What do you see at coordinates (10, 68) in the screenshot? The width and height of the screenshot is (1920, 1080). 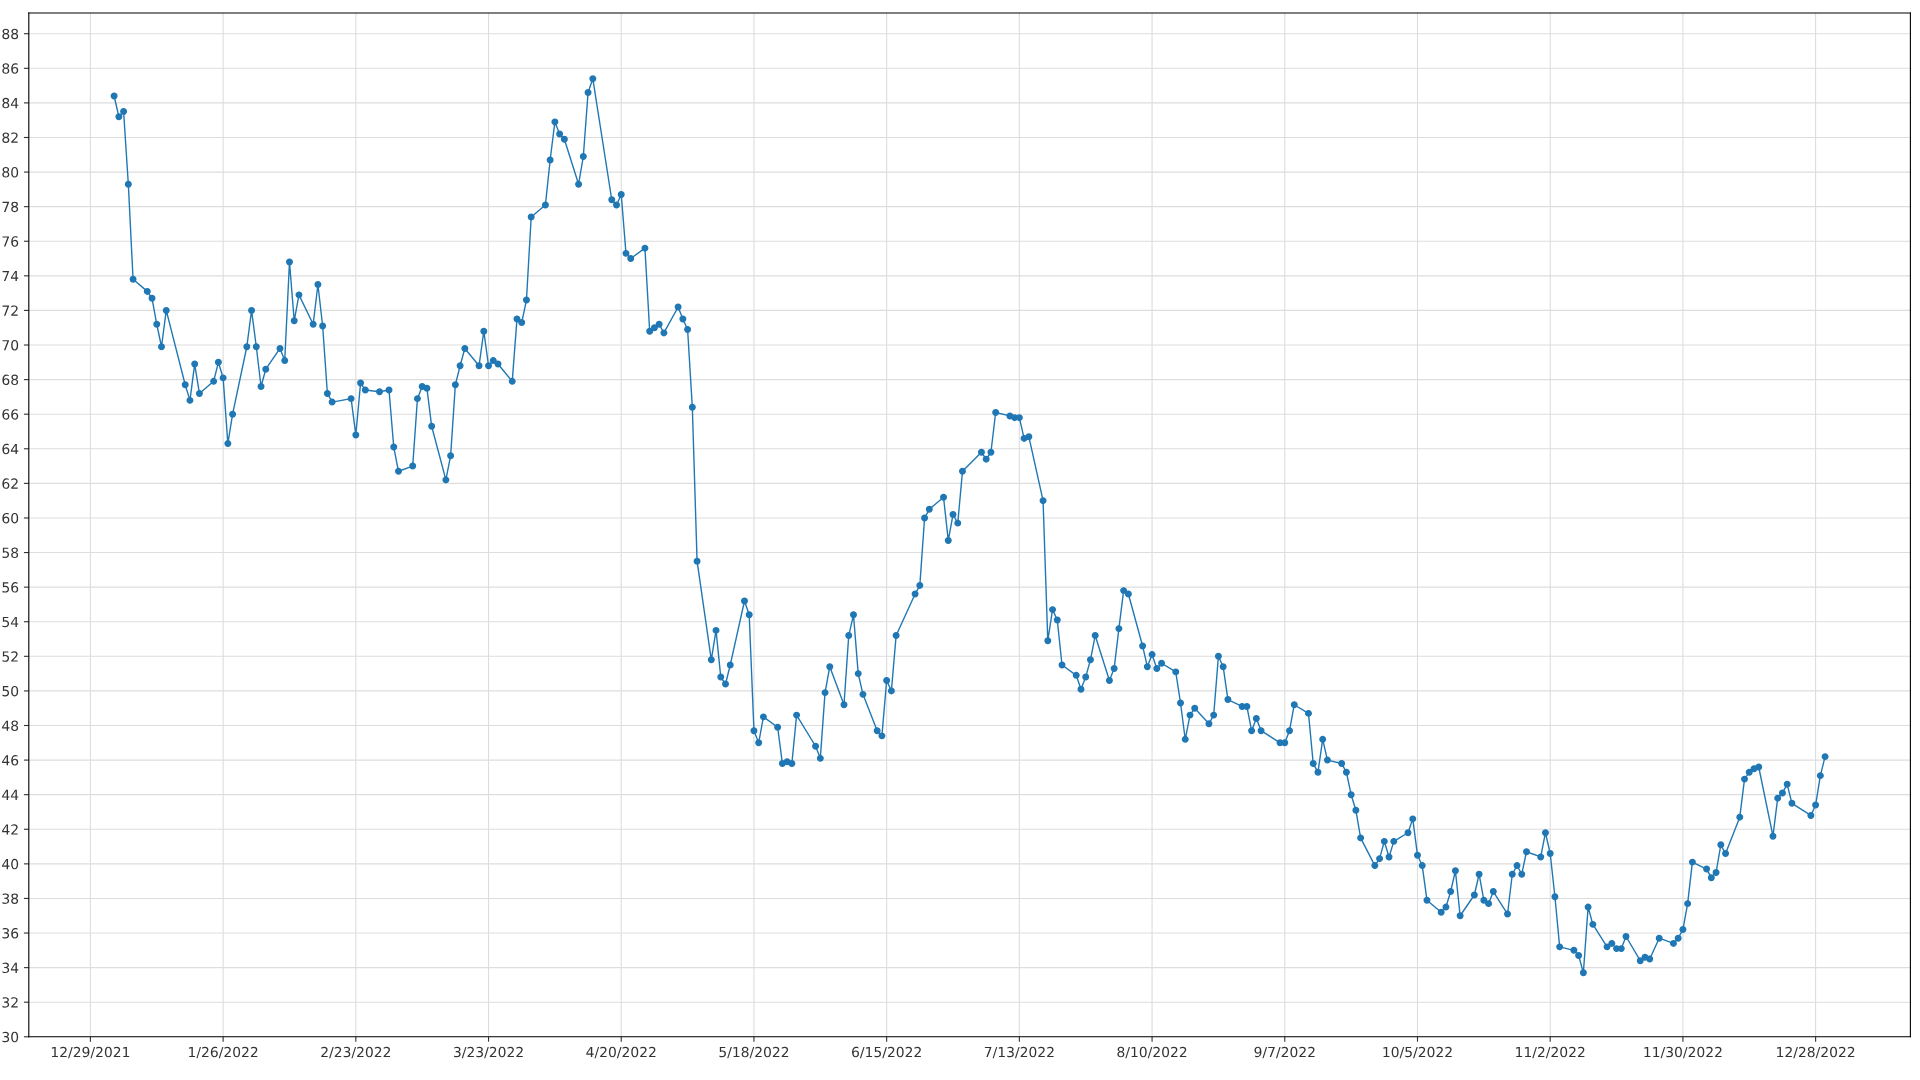 I see `y-tick-label: 86` at bounding box center [10, 68].